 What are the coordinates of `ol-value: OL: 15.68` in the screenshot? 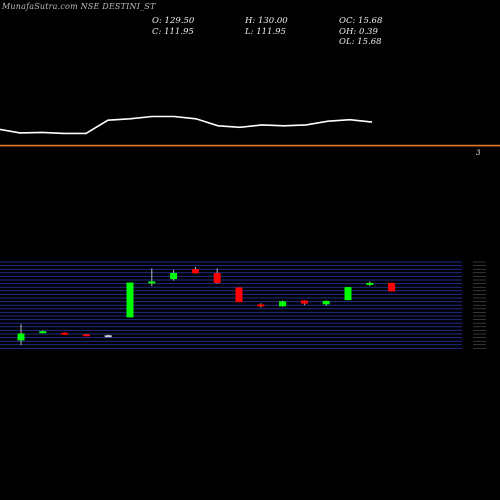 It's located at (360, 42).